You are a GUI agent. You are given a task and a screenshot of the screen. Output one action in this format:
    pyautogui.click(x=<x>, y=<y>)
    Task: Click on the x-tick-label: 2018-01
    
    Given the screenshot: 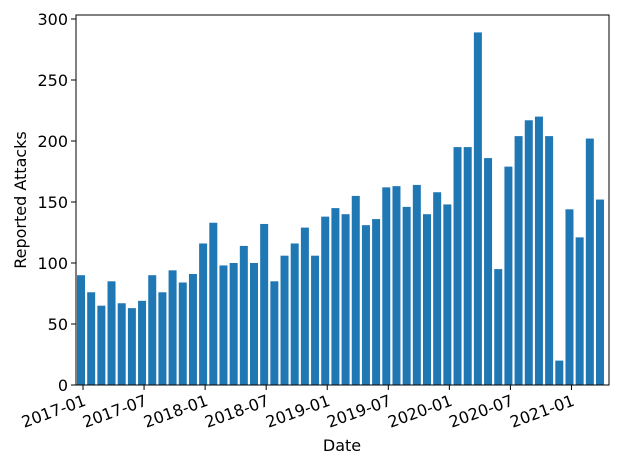 What is the action you would take?
    pyautogui.click(x=175, y=411)
    